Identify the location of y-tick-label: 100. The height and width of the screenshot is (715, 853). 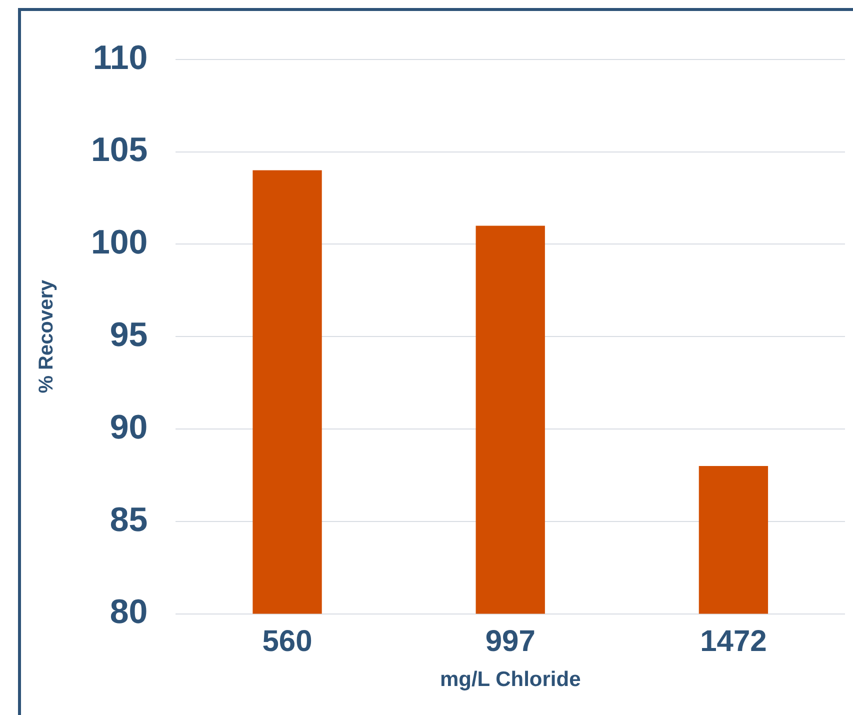
(119, 243).